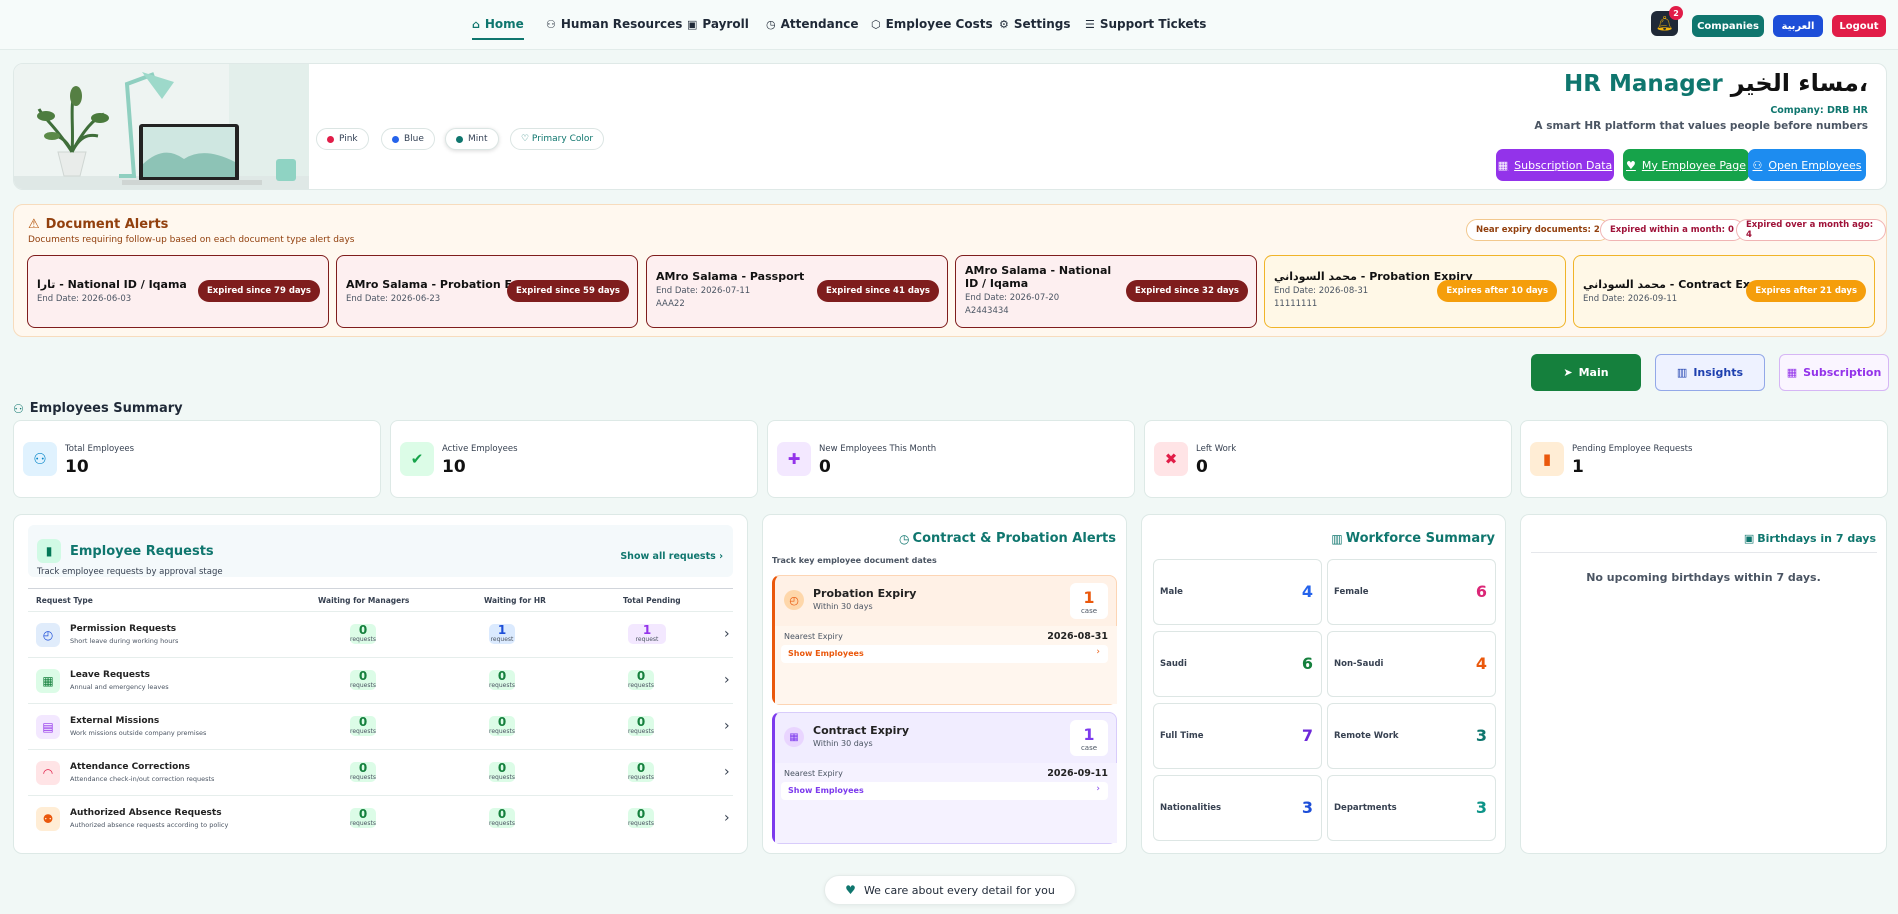  I want to click on workforce-stat-value: 4, so click(1481, 663).